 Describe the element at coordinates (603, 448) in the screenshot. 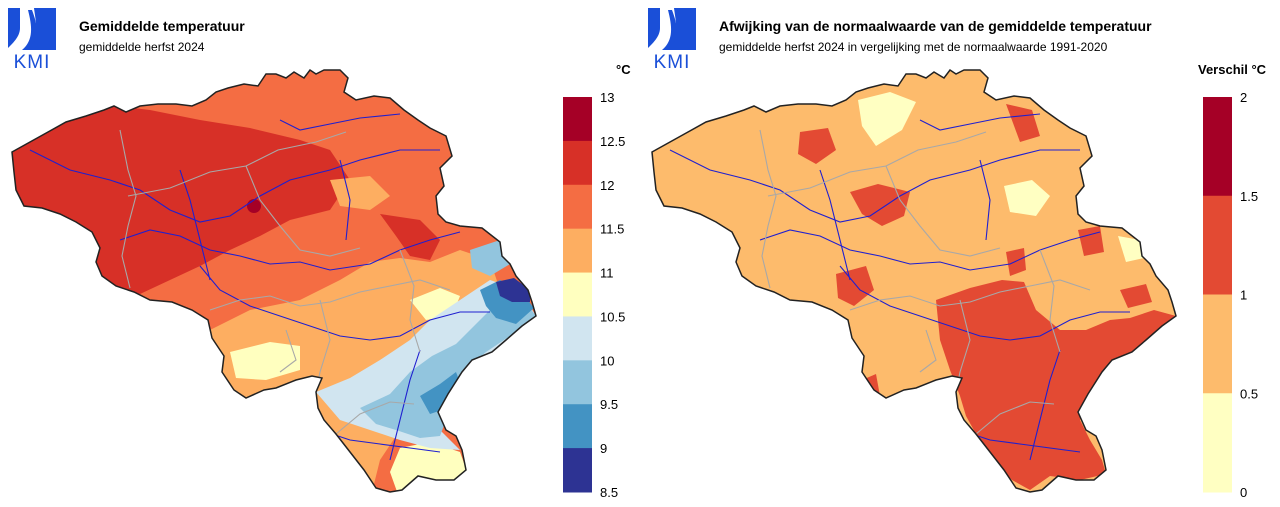

I see `legend-tick-label: 9` at that location.